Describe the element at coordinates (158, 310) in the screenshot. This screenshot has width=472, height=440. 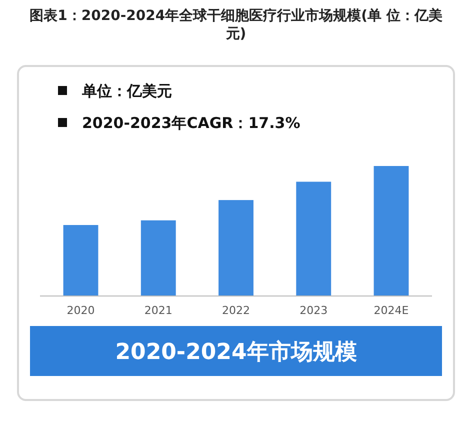
I see `x-tick-label: 2021` at that location.